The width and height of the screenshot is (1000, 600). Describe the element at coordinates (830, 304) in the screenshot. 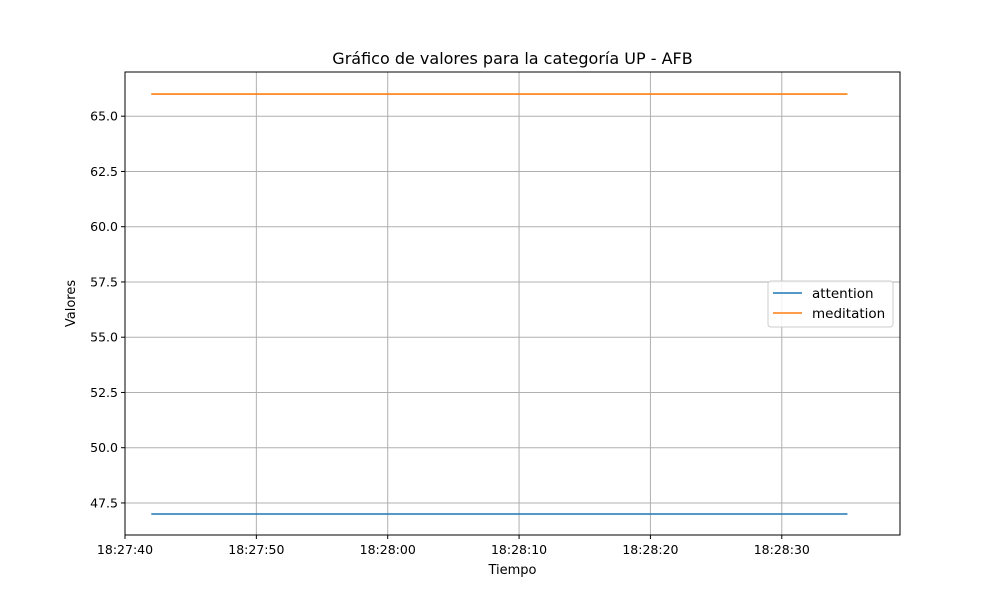

I see `legend: attention meditation` at that location.